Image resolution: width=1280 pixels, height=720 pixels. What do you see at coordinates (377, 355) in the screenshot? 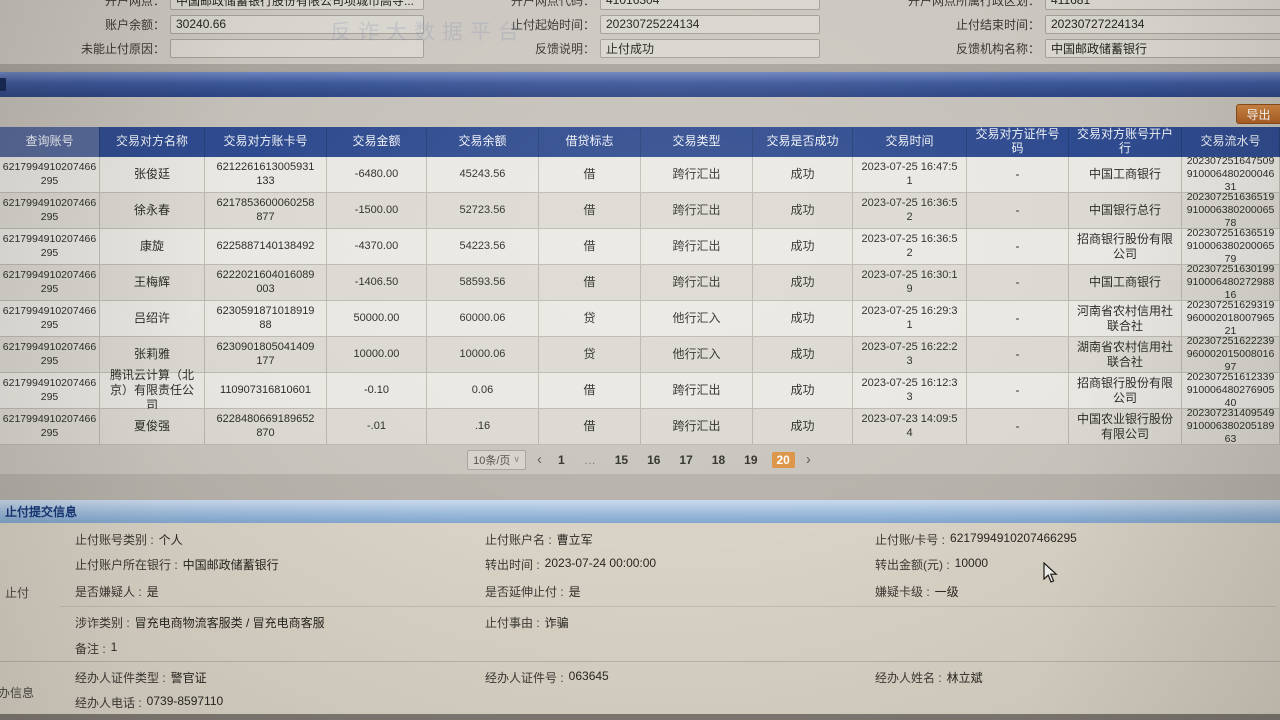
I see `table-cell: 10000.00` at bounding box center [377, 355].